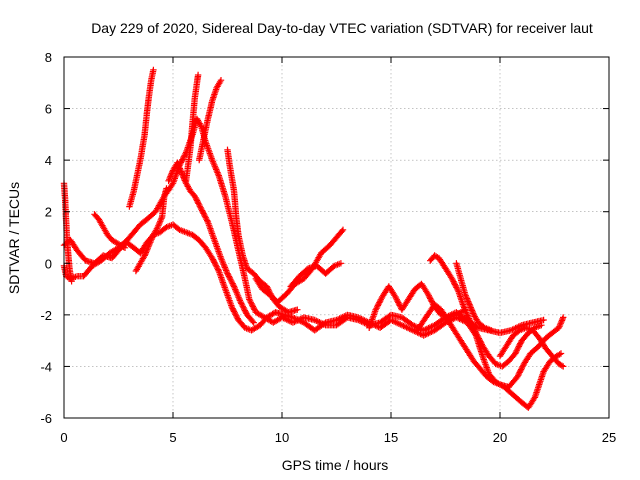 Image resolution: width=640 pixels, height=480 pixels. Describe the element at coordinates (48, 109) in the screenshot. I see `y-tick-label: 6` at that location.